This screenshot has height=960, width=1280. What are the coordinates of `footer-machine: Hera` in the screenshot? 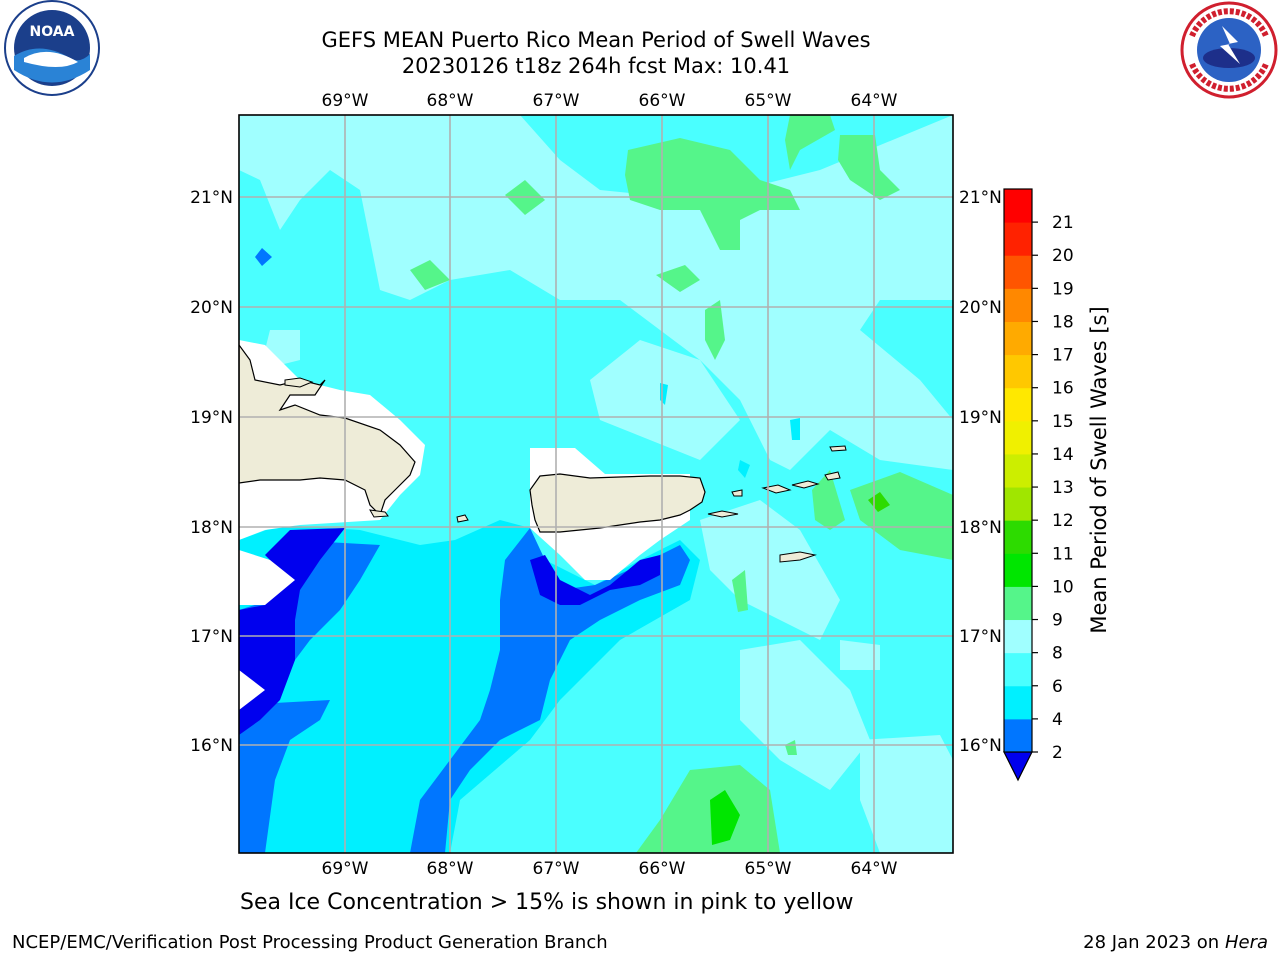 It's located at (1246, 942).